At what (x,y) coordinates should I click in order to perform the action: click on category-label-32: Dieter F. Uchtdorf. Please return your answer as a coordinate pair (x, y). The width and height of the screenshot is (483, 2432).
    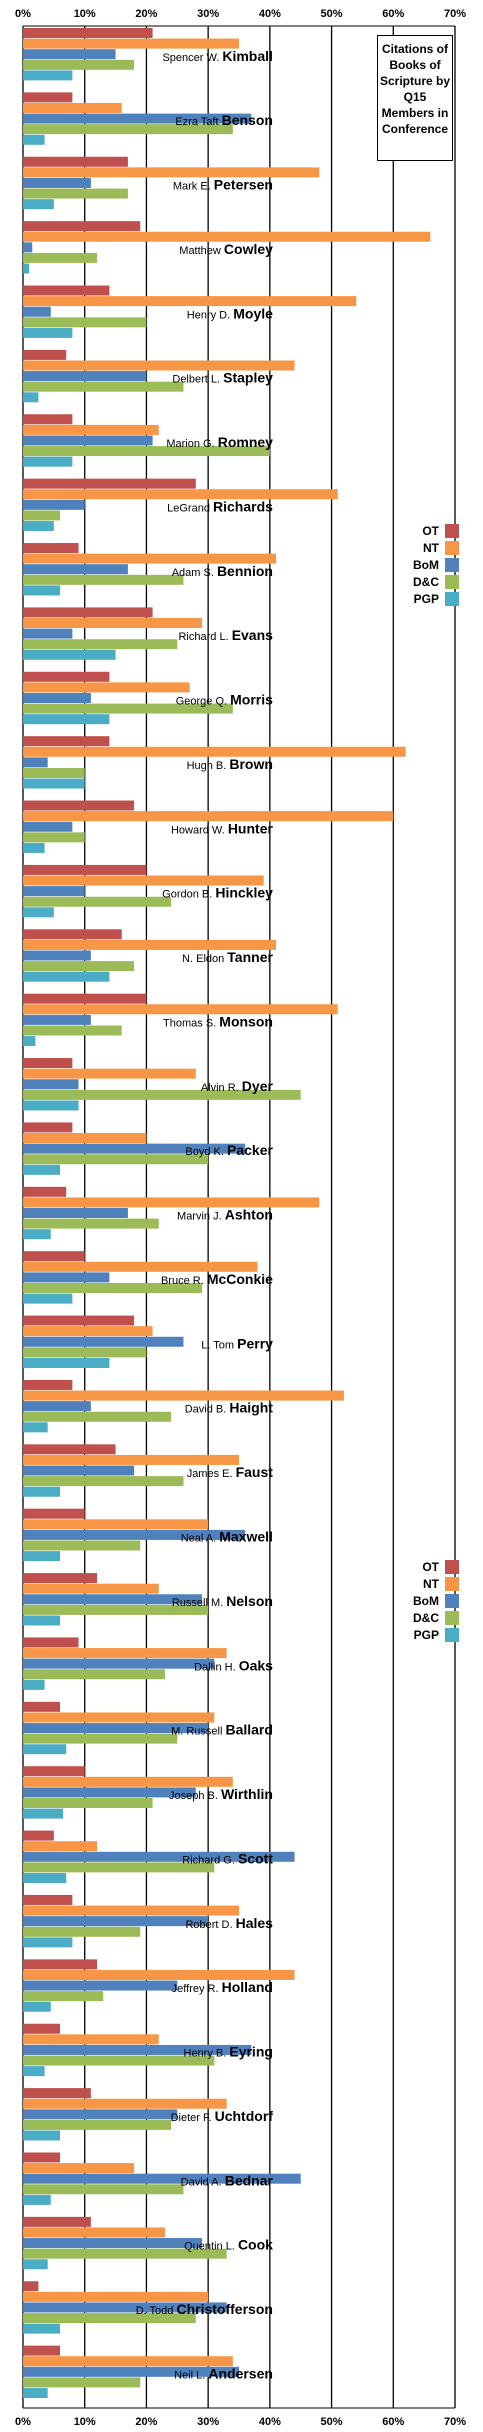
    Looking at the image, I should click on (222, 2116).